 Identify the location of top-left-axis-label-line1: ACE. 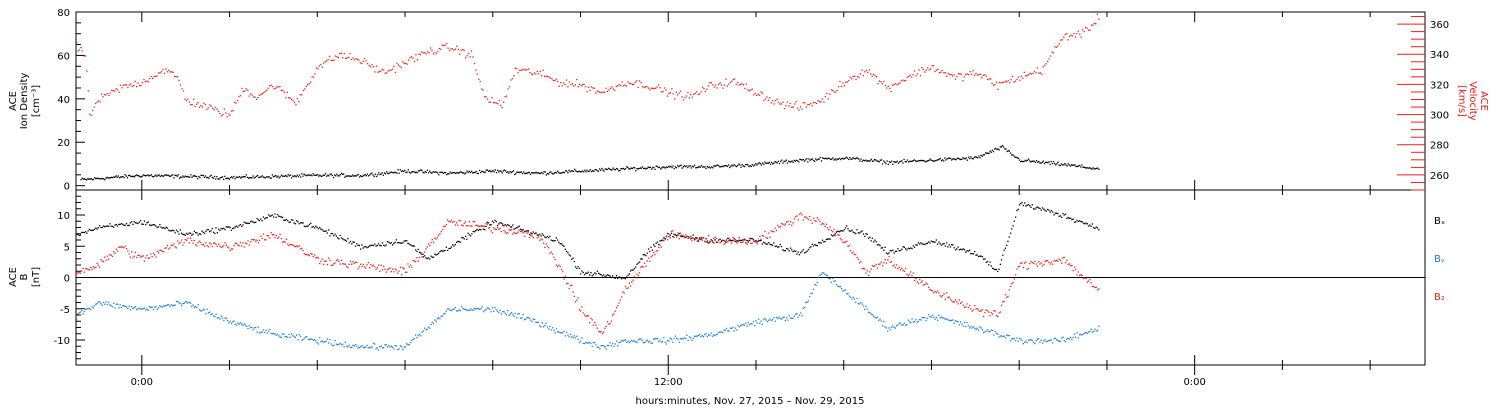
(13, 101).